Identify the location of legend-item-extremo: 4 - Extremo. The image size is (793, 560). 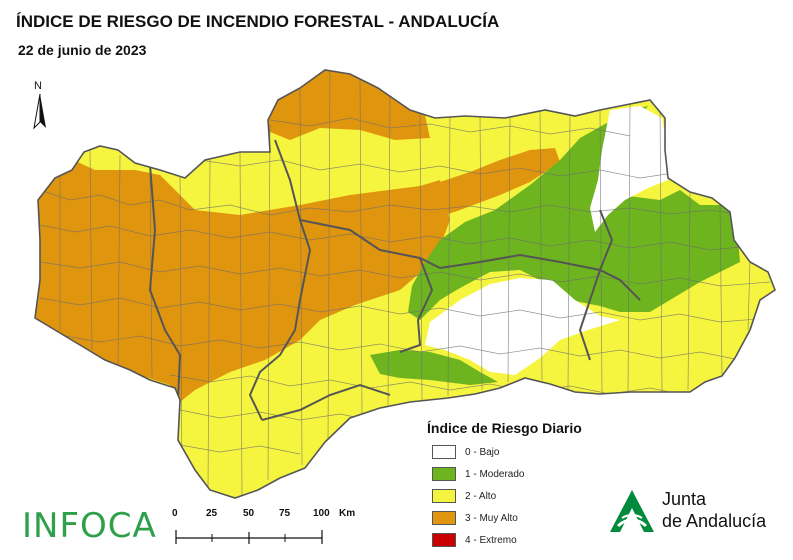
(474, 540).